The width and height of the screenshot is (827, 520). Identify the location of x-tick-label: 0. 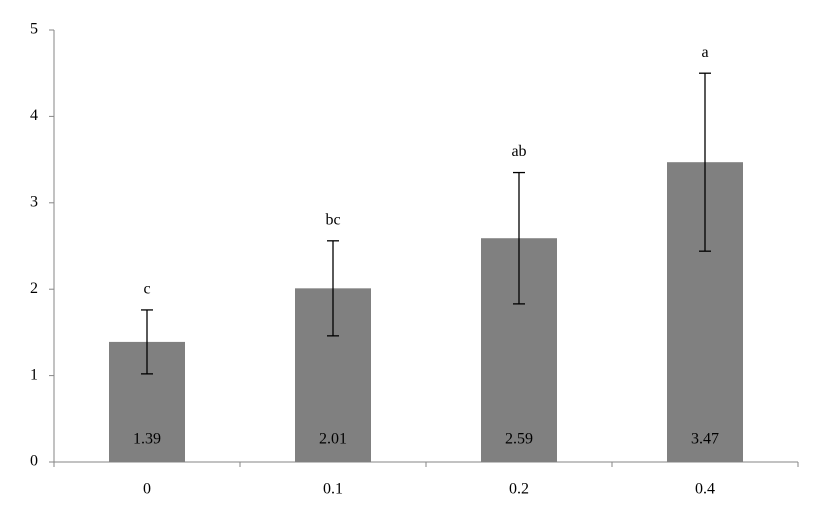
(147, 489).